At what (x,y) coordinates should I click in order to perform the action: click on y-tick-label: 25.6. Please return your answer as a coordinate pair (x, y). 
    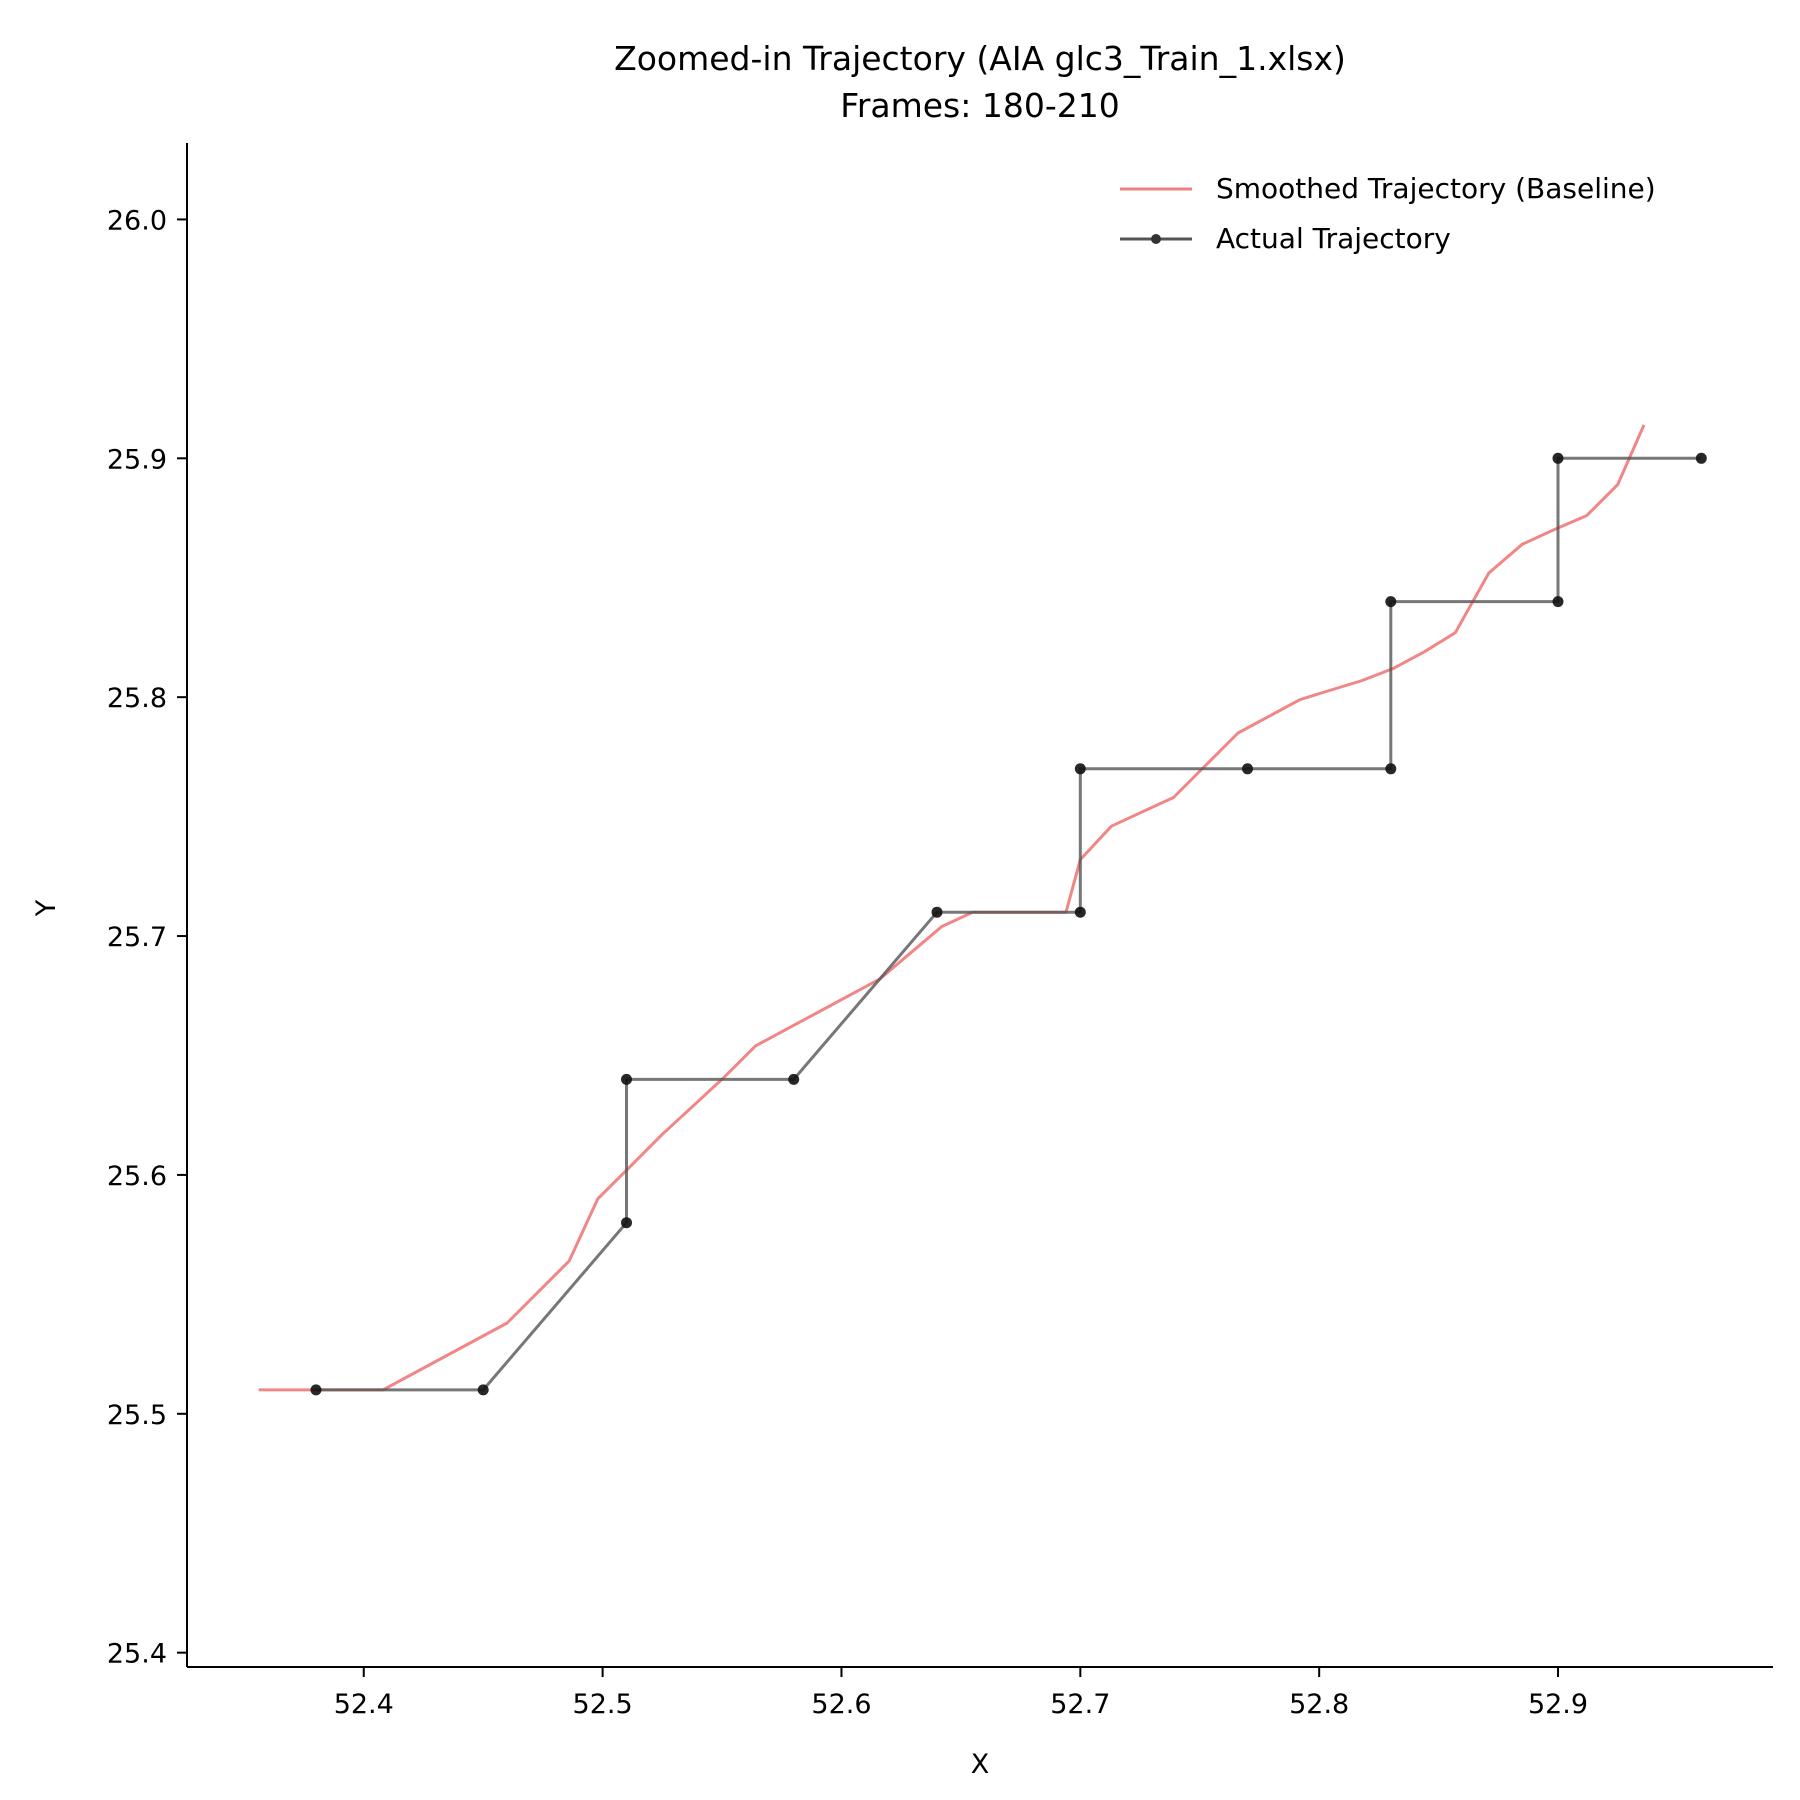
    Looking at the image, I should click on (137, 1176).